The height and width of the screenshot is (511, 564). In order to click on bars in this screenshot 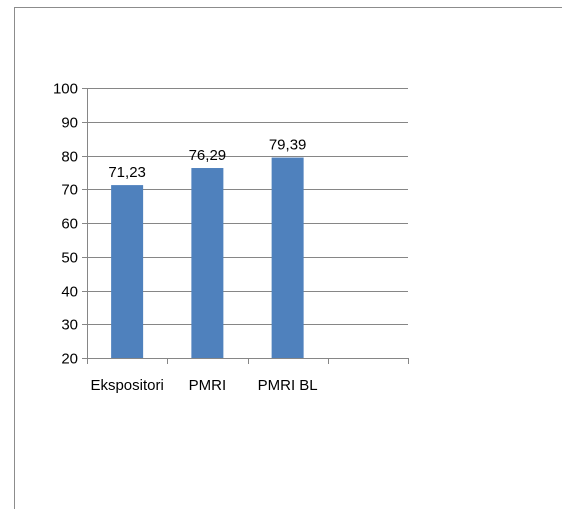, I will do `click(207, 257)`.